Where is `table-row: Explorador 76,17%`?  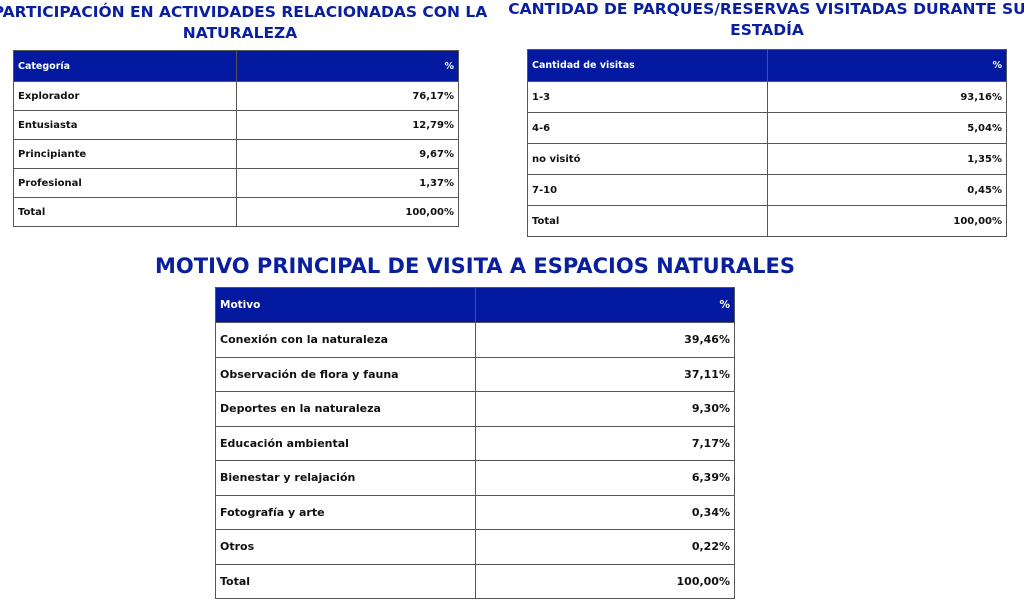 table-row: Explorador 76,17% is located at coordinates (236, 96).